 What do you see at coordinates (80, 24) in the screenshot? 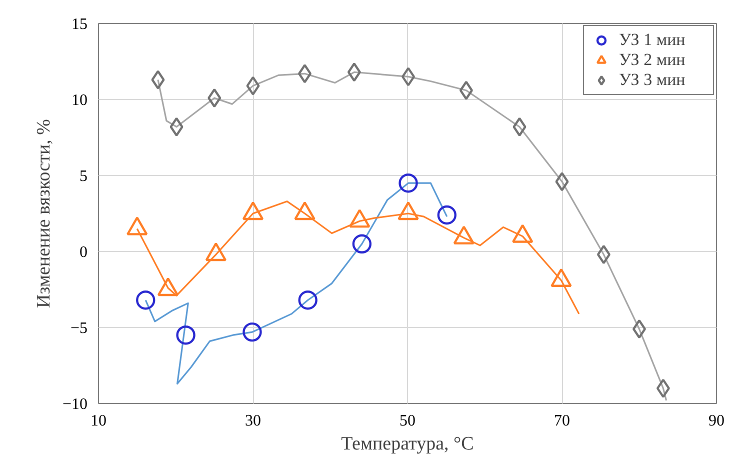
I see `y-tick-label: 15` at bounding box center [80, 24].